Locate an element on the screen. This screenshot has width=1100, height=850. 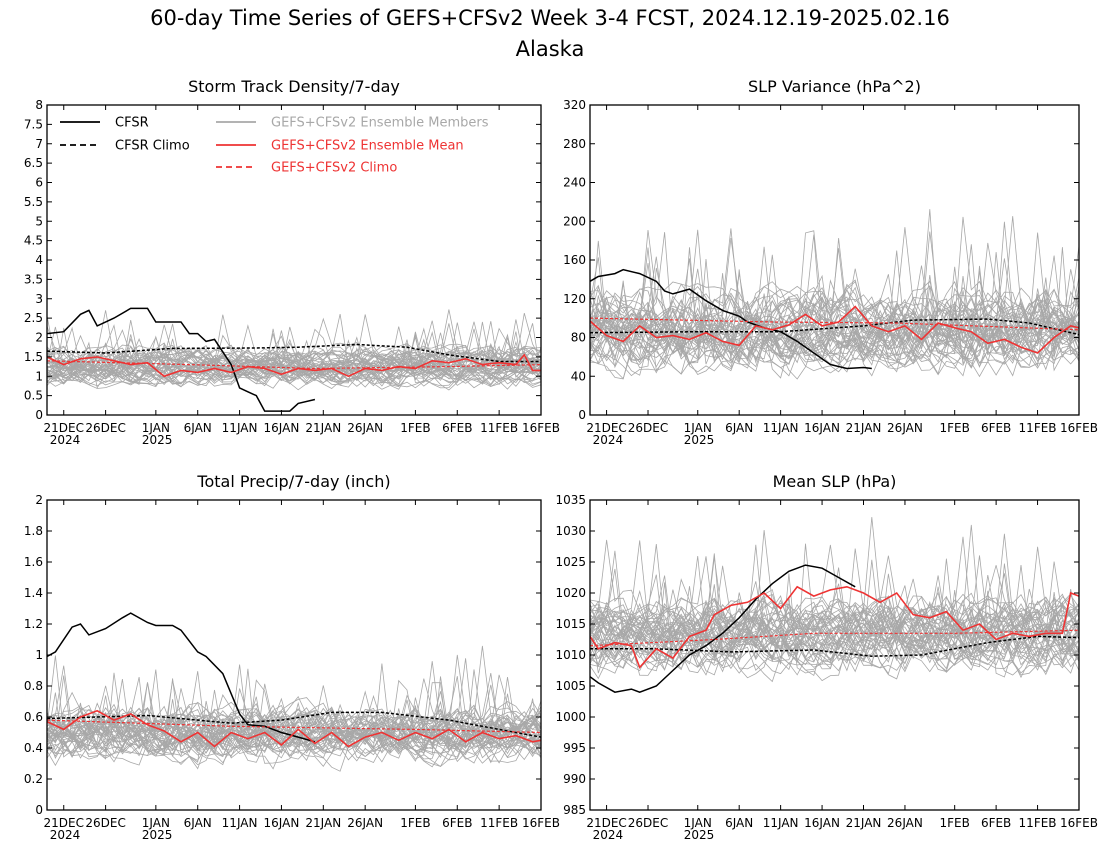
y-tick-label: 240 is located at coordinates (574, 183).